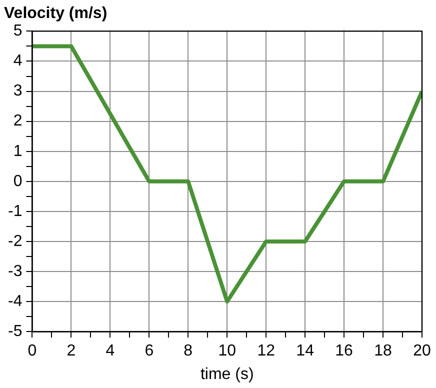 The height and width of the screenshot is (388, 436). I want to click on x-tick-label: 20, so click(422, 351).